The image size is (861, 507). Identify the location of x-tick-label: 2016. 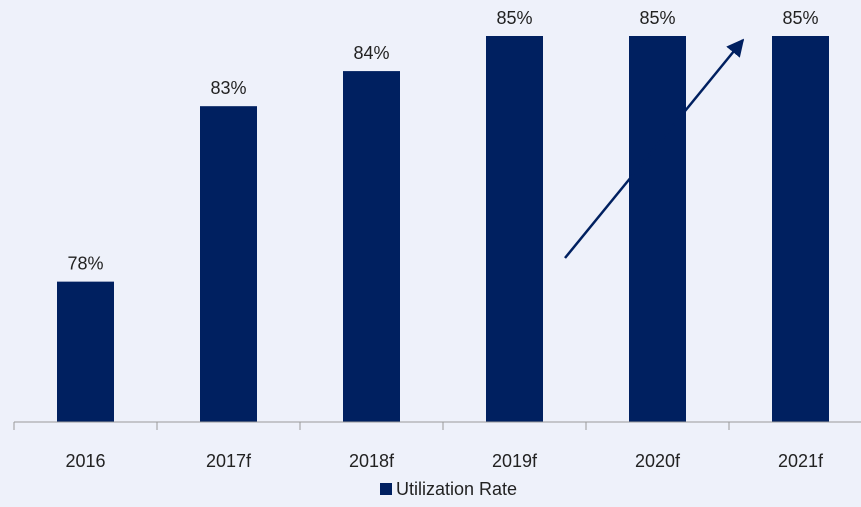
(85, 461).